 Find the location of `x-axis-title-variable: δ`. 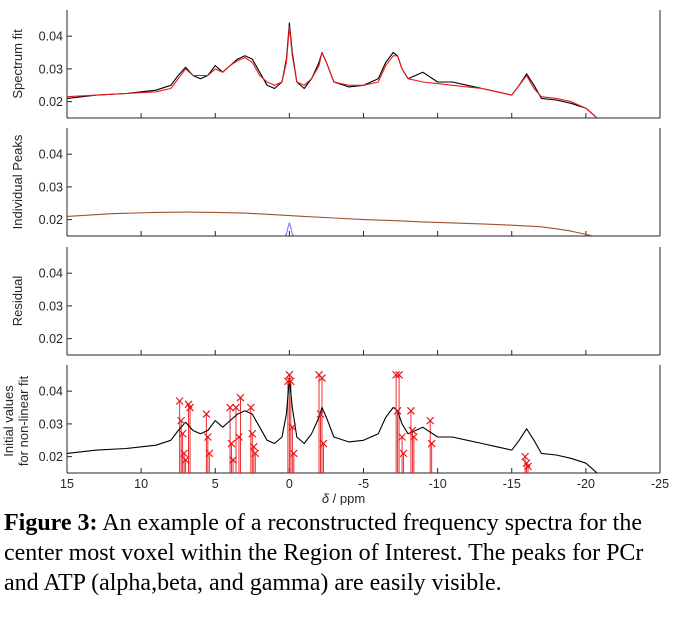

x-axis-title-variable: δ is located at coordinates (326, 498).